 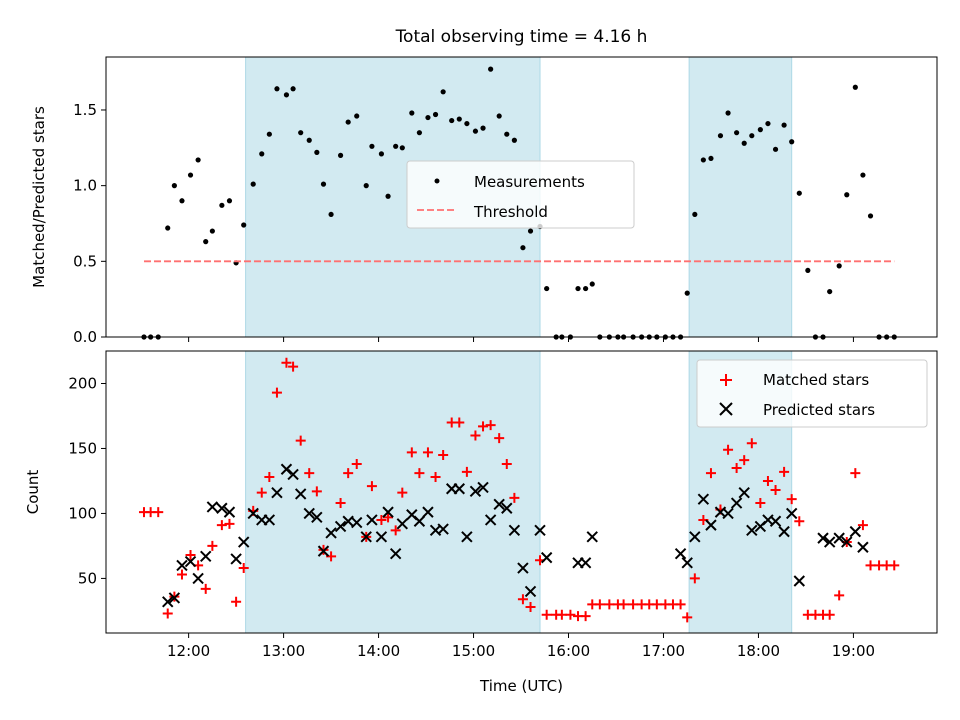 What do you see at coordinates (33, 492) in the screenshot?
I see `count-panel-ylabel: Count` at bounding box center [33, 492].